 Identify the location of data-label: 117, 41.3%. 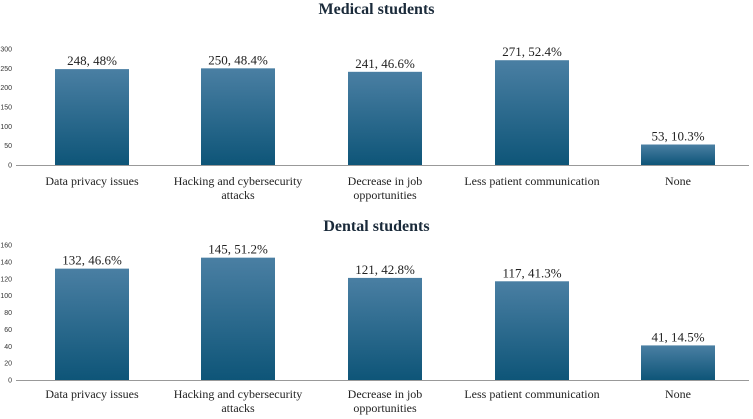
(531, 272).